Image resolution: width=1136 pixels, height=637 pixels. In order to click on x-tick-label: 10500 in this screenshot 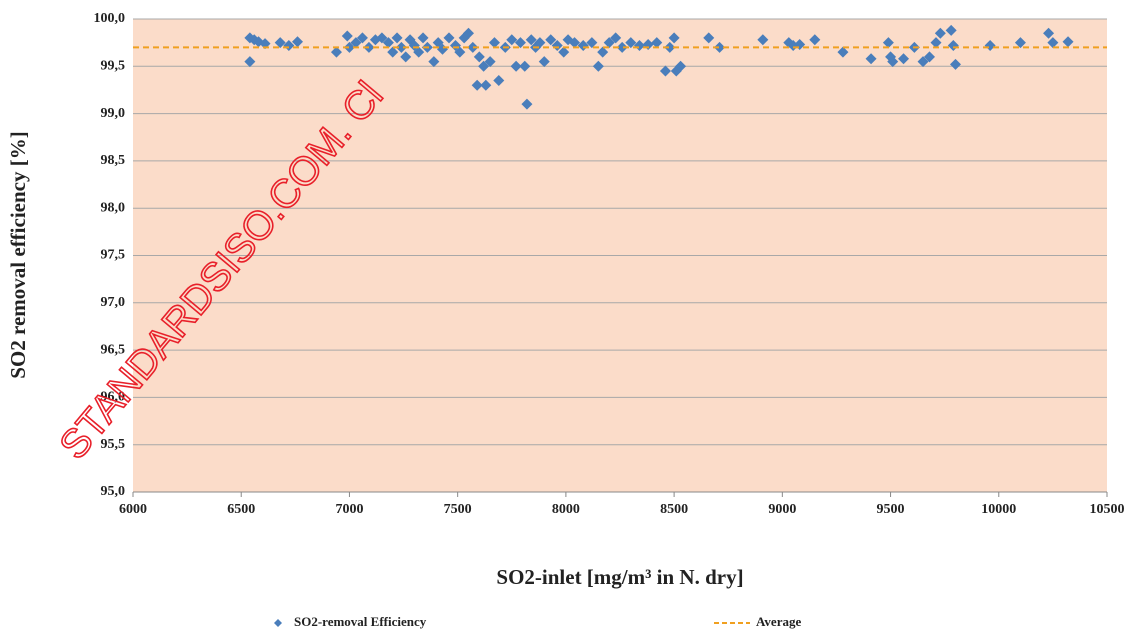, I will do `click(1107, 509)`.